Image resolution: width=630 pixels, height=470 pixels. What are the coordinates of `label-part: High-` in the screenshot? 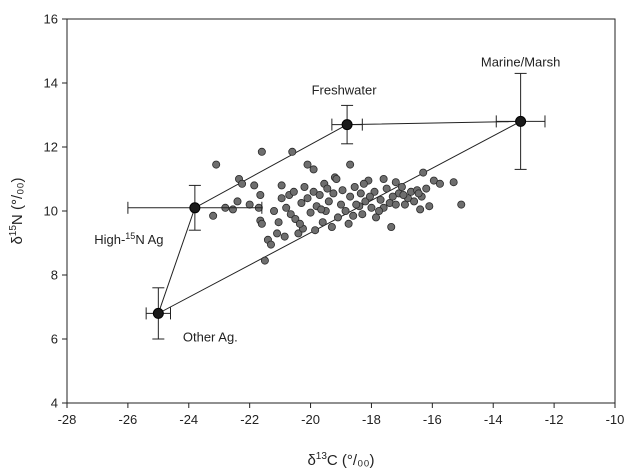 It's located at (109, 239).